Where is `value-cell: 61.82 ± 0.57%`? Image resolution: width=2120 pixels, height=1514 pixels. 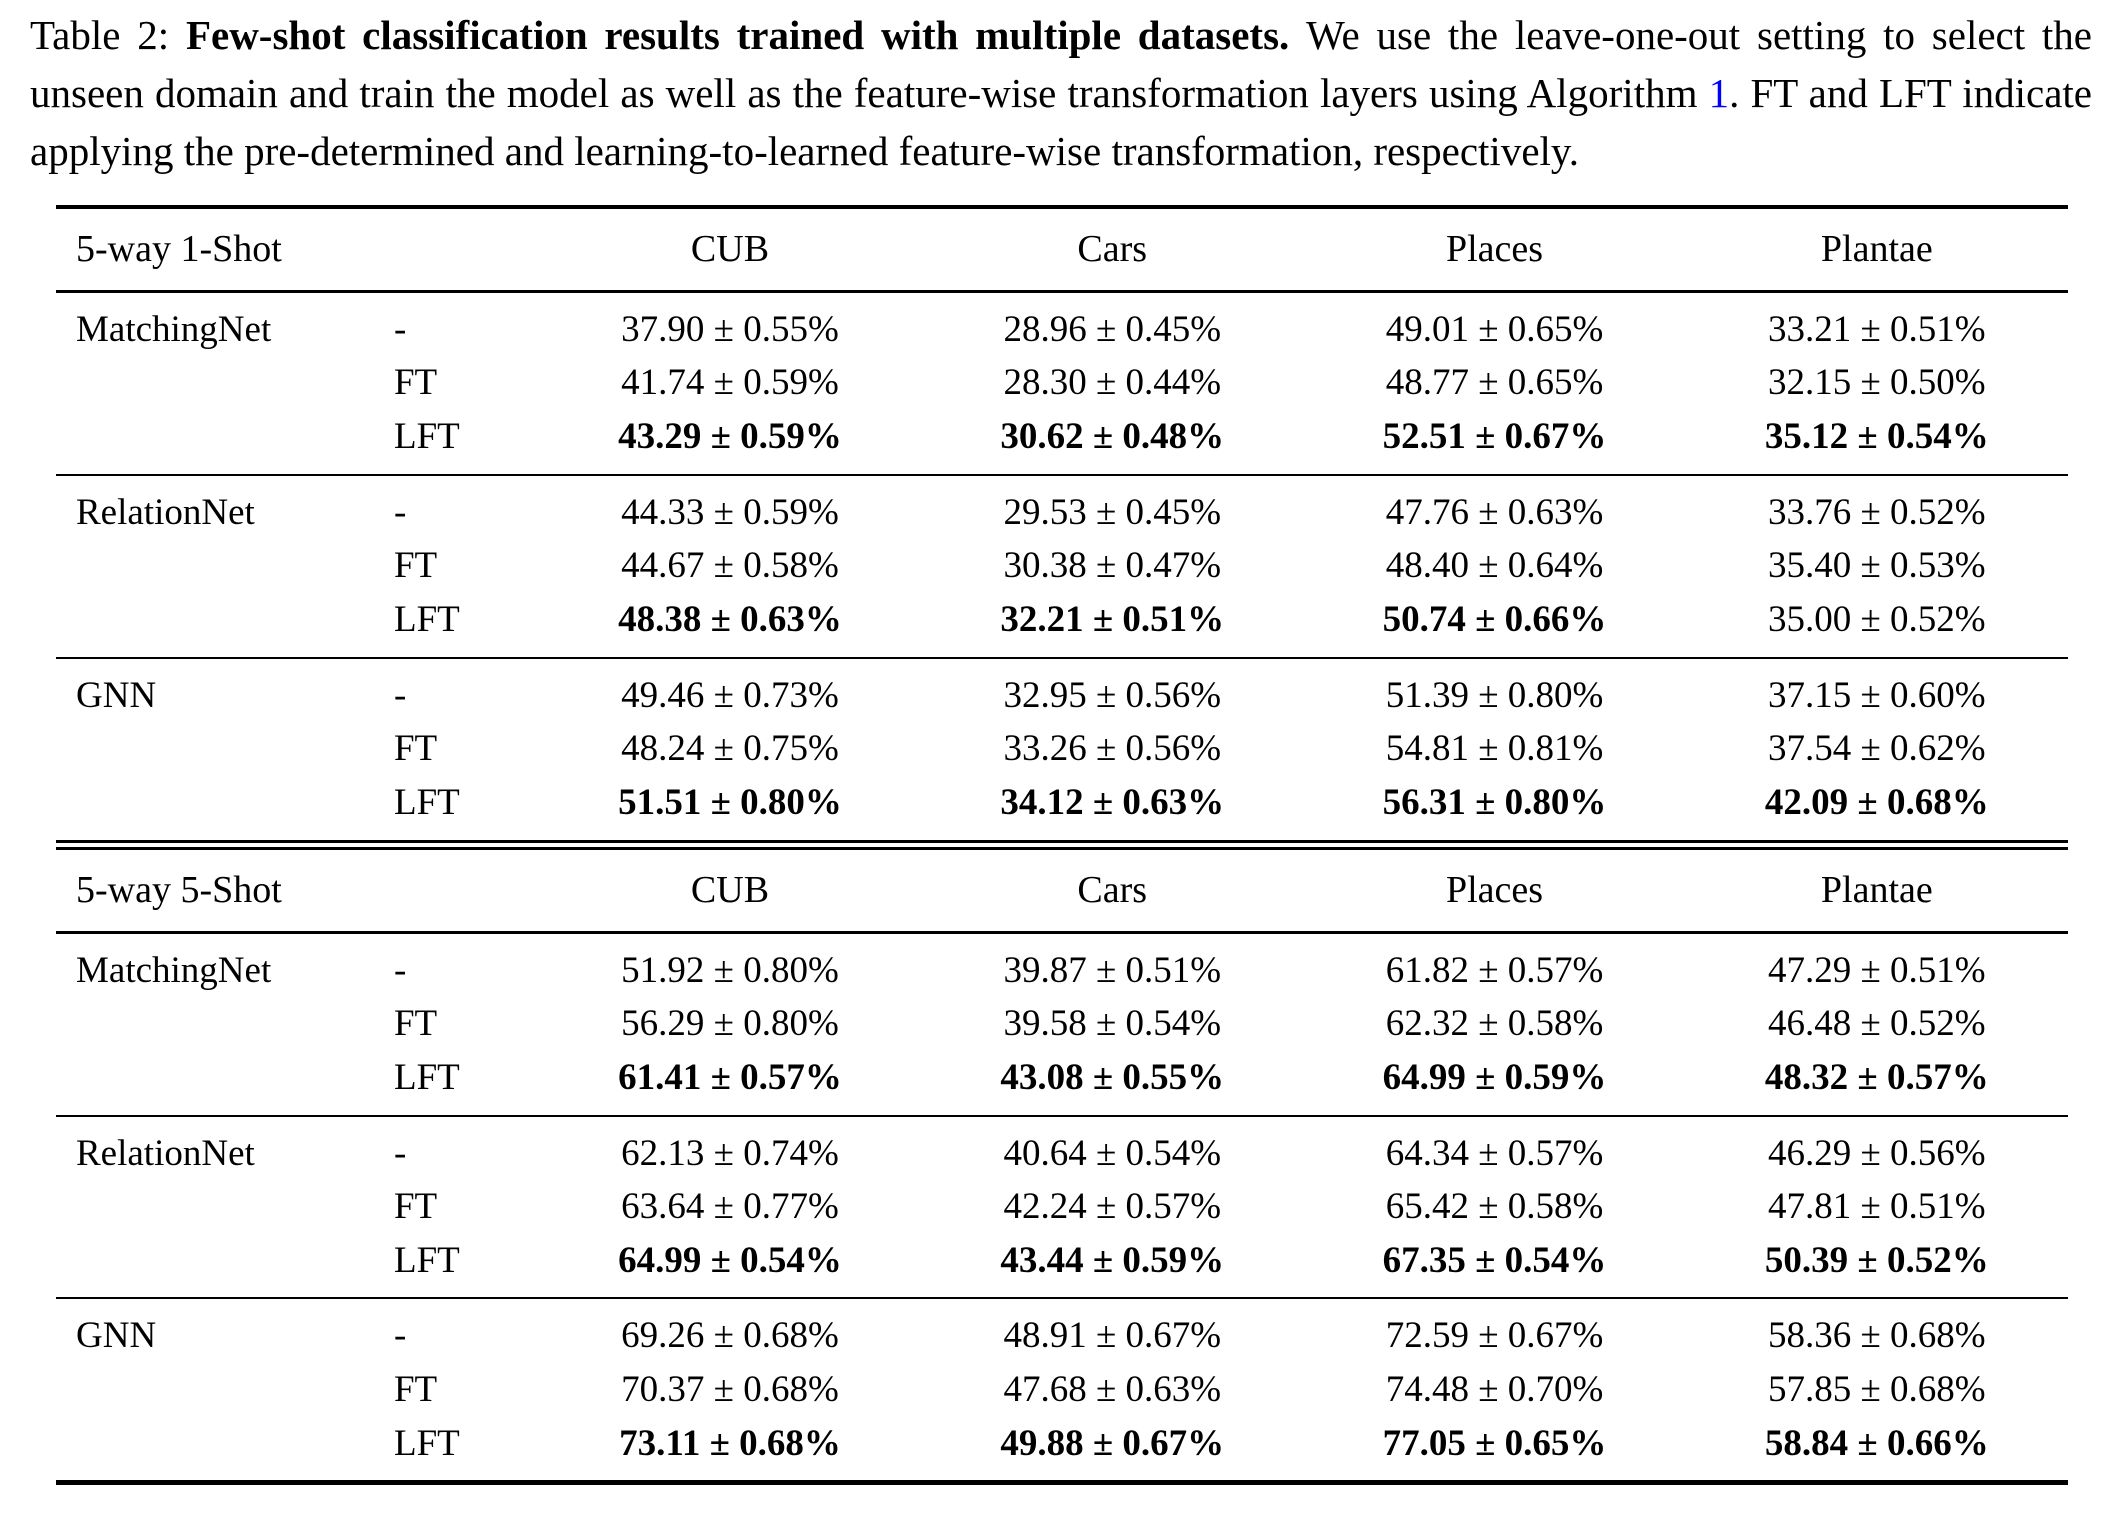 value-cell: 61.82 ± 0.57% is located at coordinates (1494, 970).